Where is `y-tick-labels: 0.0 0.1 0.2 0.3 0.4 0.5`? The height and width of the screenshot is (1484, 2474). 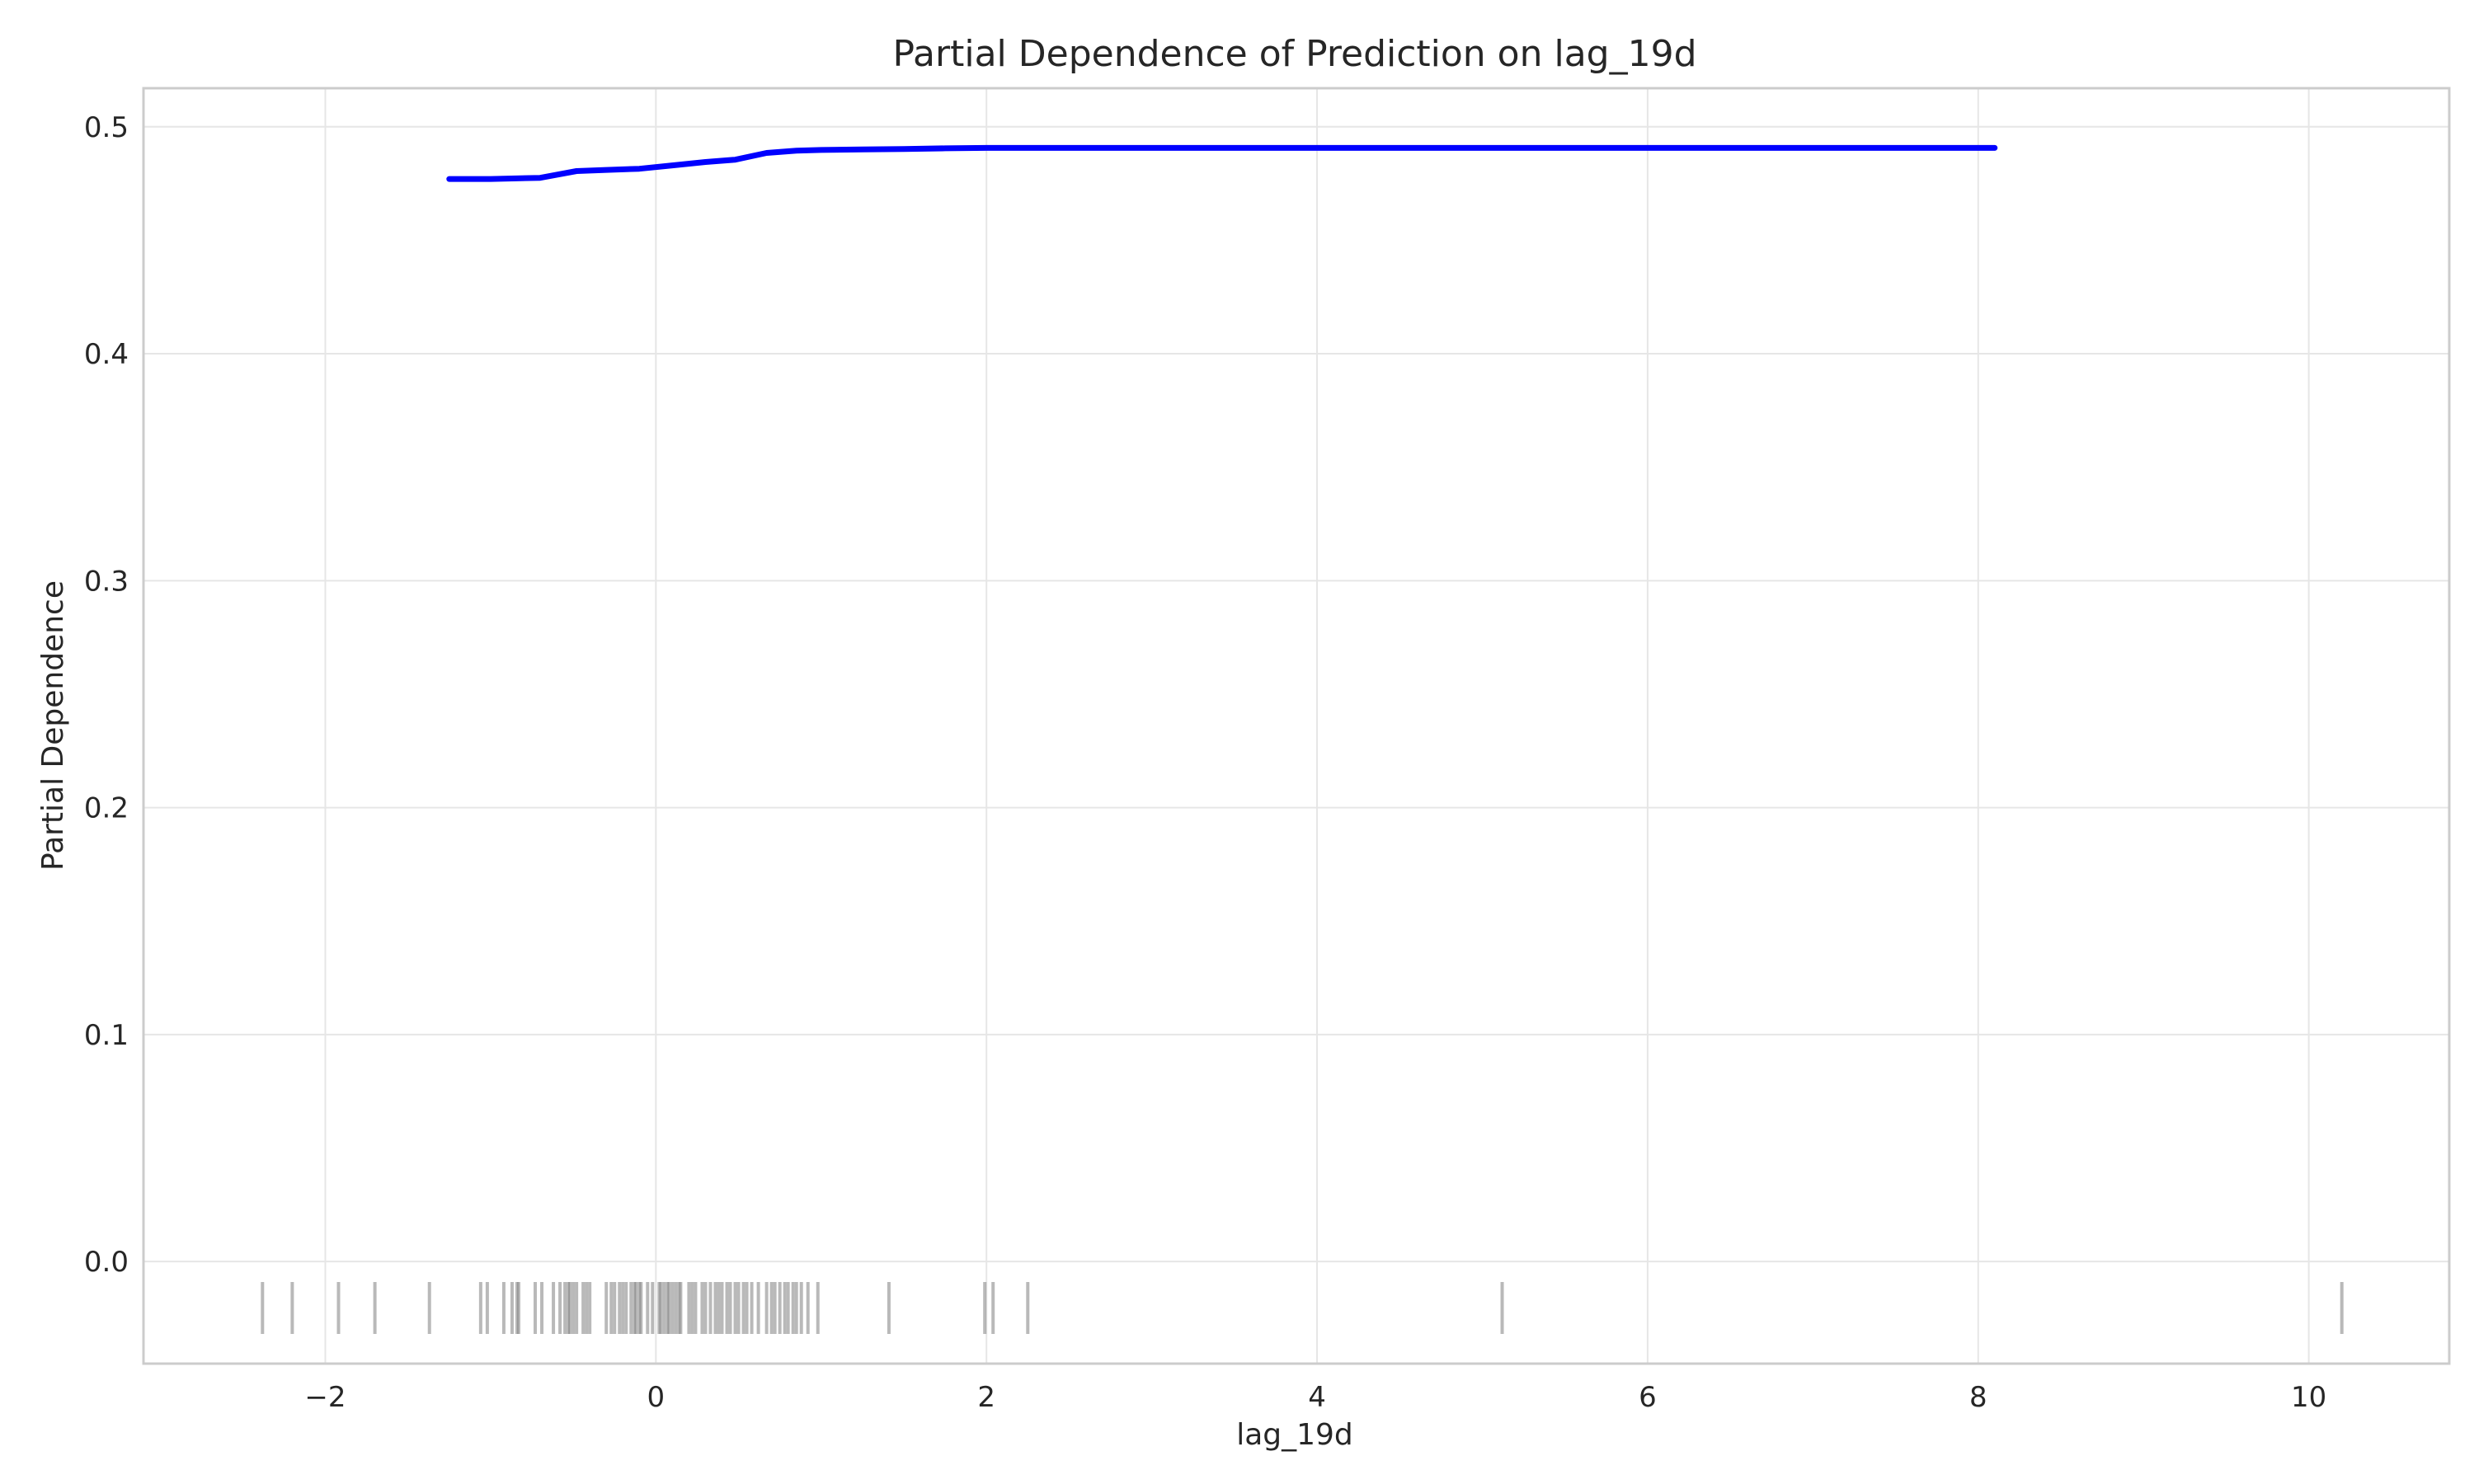 y-tick-labels: 0.0 0.1 0.2 0.3 0.4 0.5 is located at coordinates (106, 695).